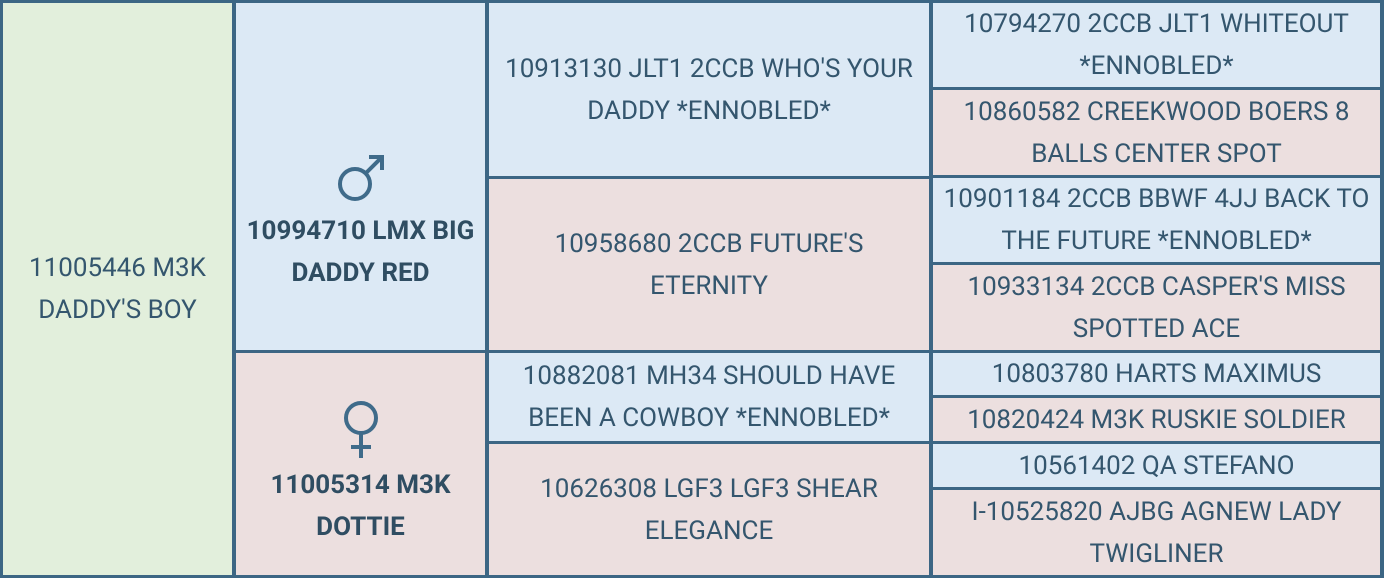  I want to click on grandparent-name: 10626308 LGF3 LGF3 SHEAR ELEGANCE, so click(709, 509).